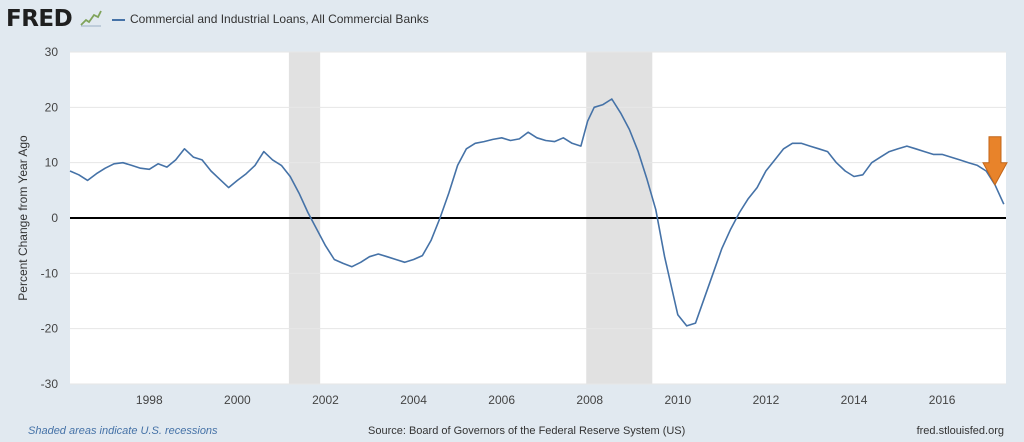  What do you see at coordinates (54, 218) in the screenshot?
I see `y-tick-label: 0` at bounding box center [54, 218].